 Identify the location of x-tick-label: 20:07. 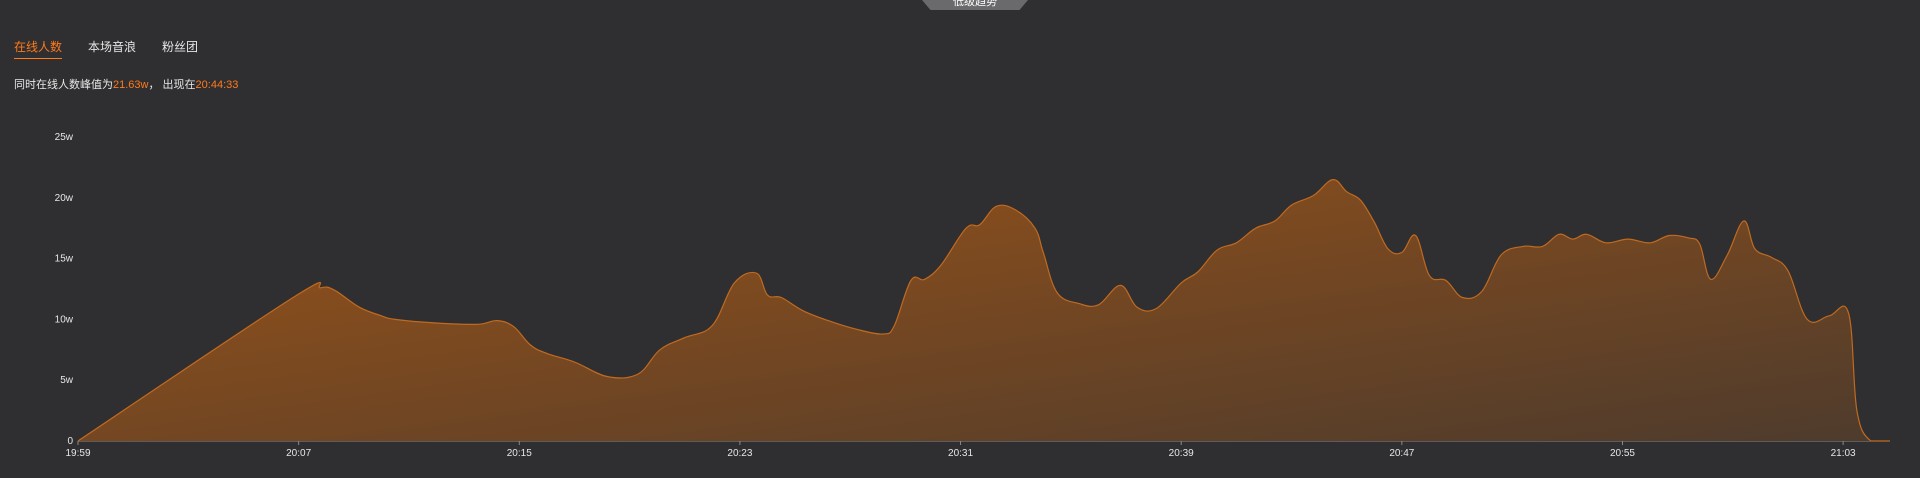
(298, 453).